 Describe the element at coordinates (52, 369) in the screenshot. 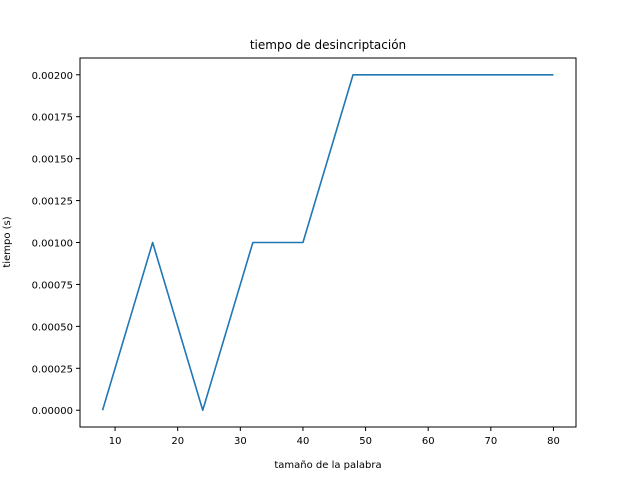

I see `y-tick-label: 0.00025` at that location.